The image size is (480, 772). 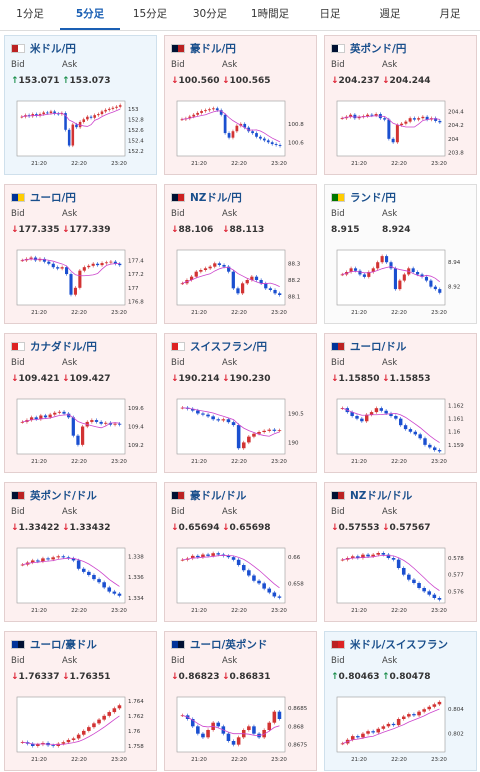 I want to click on price-chart: 0.578 0.577 0.576 21:20 22:20 23:20, so click(x=403, y=580).